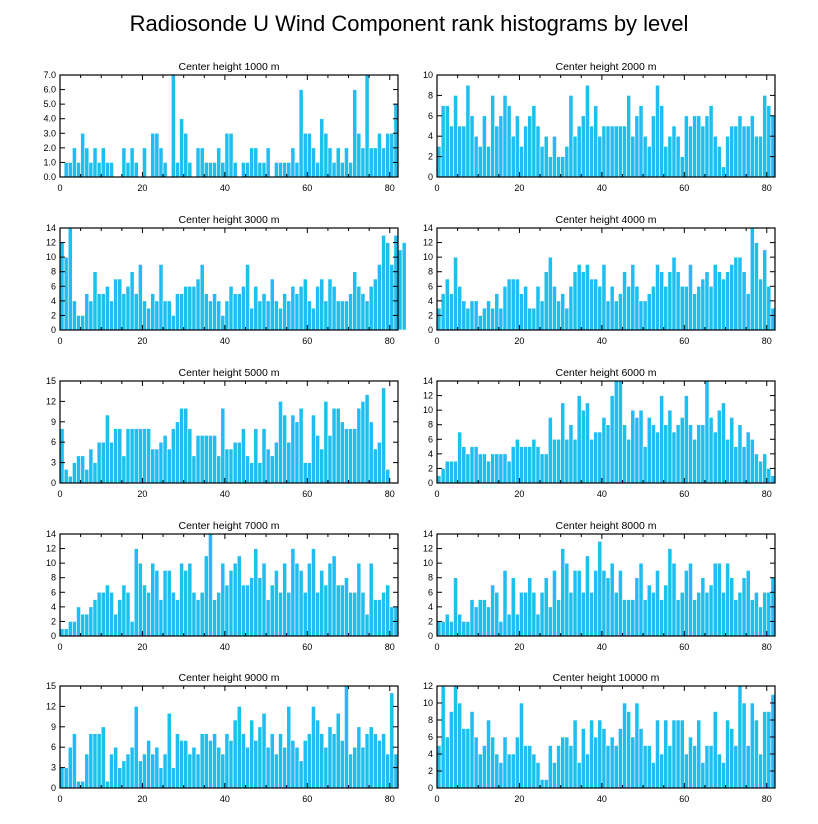 The image size is (818, 824). What do you see at coordinates (428, 410) in the screenshot?
I see `y-tick-label: 10` at bounding box center [428, 410].